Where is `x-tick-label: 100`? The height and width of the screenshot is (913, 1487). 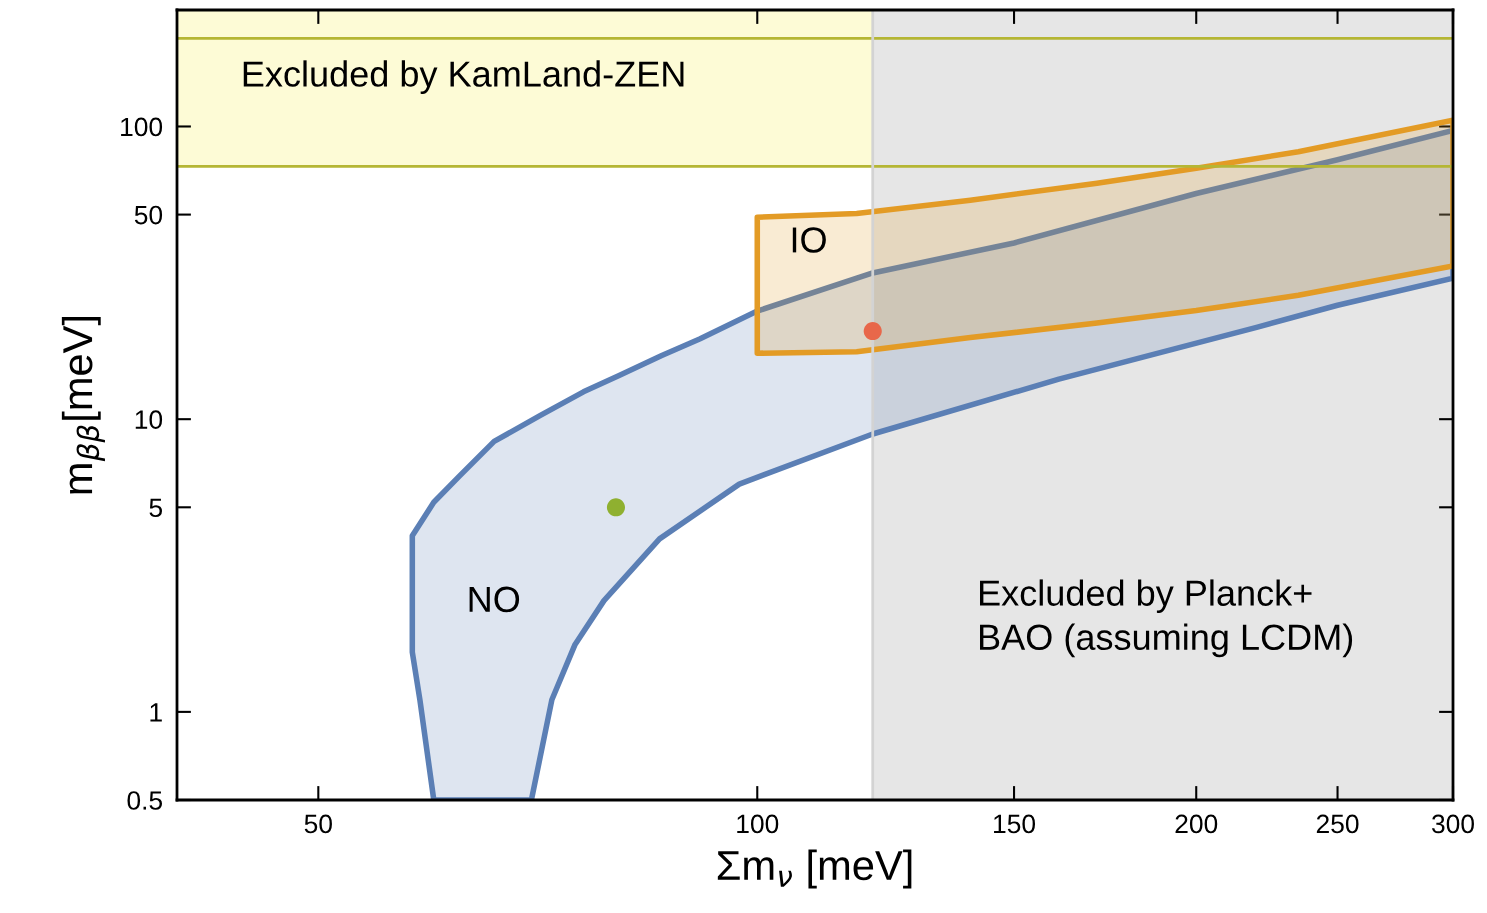 x-tick-label: 100 is located at coordinates (758, 824).